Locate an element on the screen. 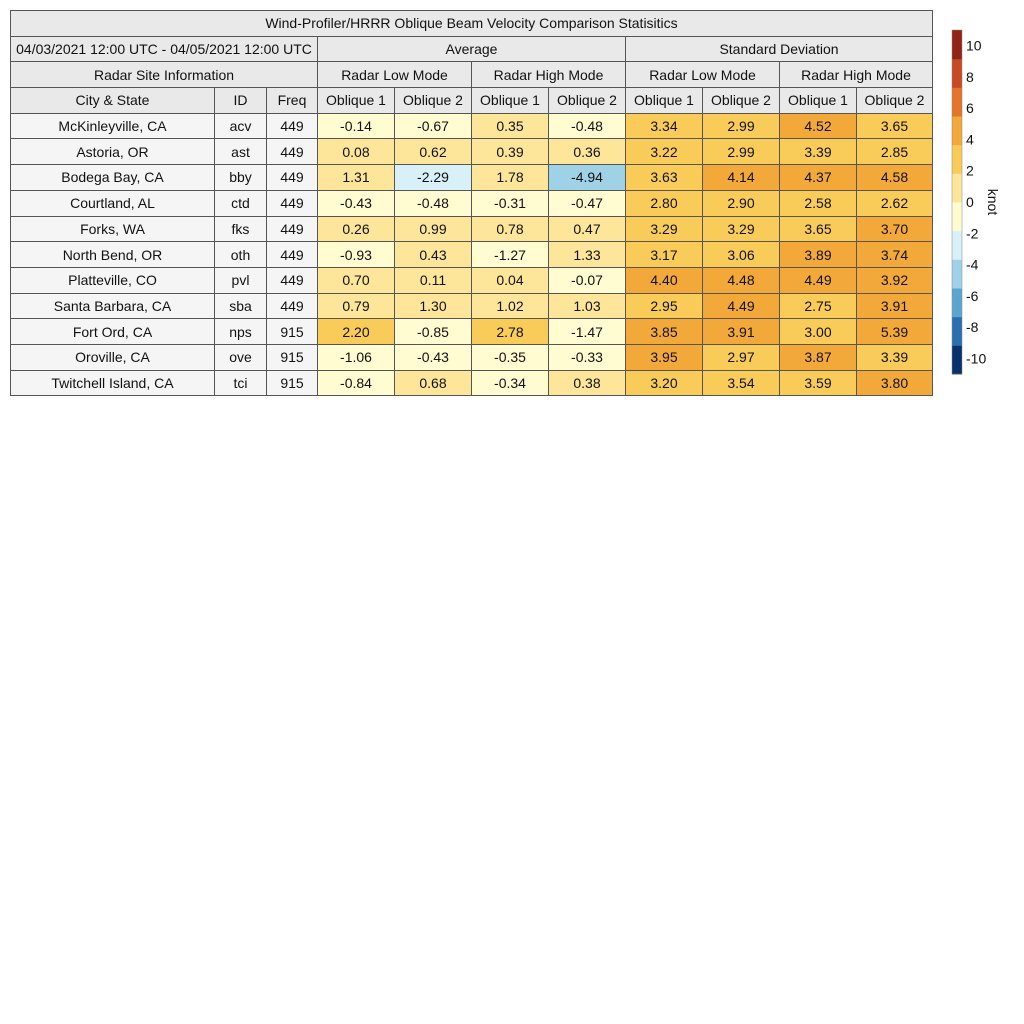 The height and width of the screenshot is (1024, 1024). colorbar-tick-label: -10 is located at coordinates (976, 358).